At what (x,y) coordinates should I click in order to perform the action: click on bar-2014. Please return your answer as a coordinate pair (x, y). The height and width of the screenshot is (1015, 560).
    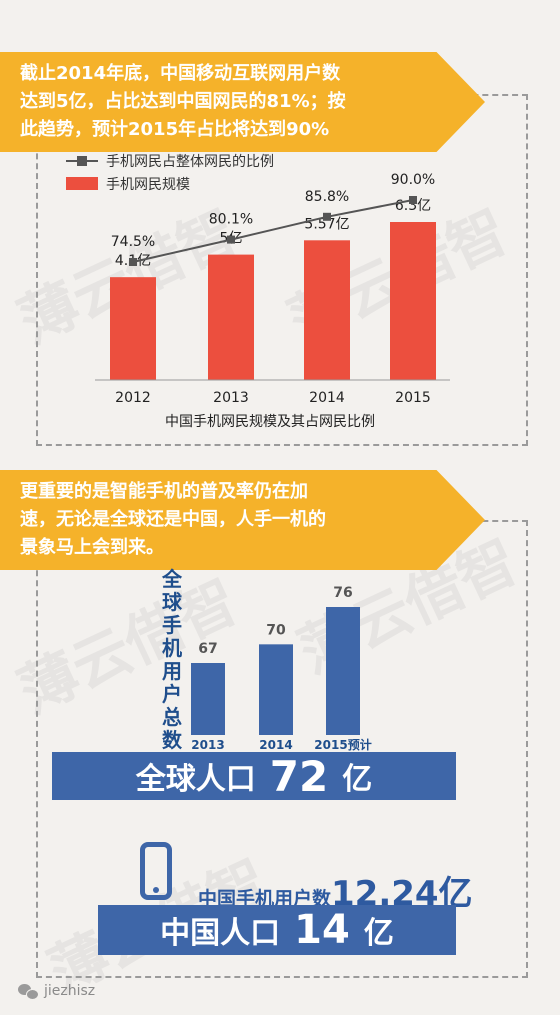
    Looking at the image, I should click on (327, 310).